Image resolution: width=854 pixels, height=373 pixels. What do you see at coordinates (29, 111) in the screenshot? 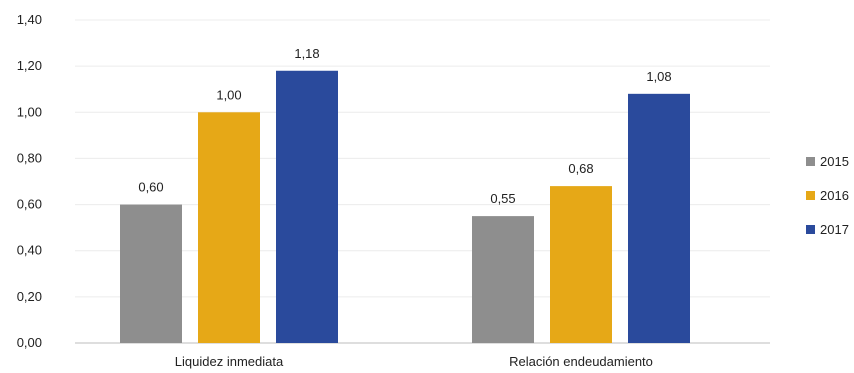
I see `y-tick-label: 1,00` at bounding box center [29, 111].